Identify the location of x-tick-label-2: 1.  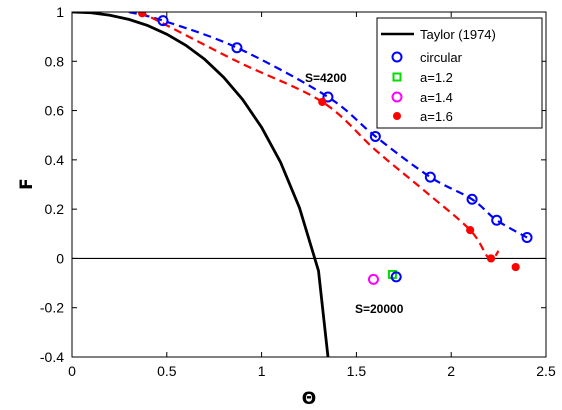
(262, 371).